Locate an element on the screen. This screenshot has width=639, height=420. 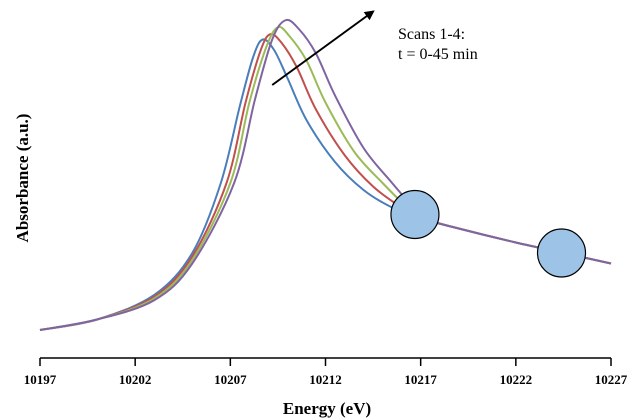
annotation-line-2: t = 0-45 min is located at coordinates (438, 54).